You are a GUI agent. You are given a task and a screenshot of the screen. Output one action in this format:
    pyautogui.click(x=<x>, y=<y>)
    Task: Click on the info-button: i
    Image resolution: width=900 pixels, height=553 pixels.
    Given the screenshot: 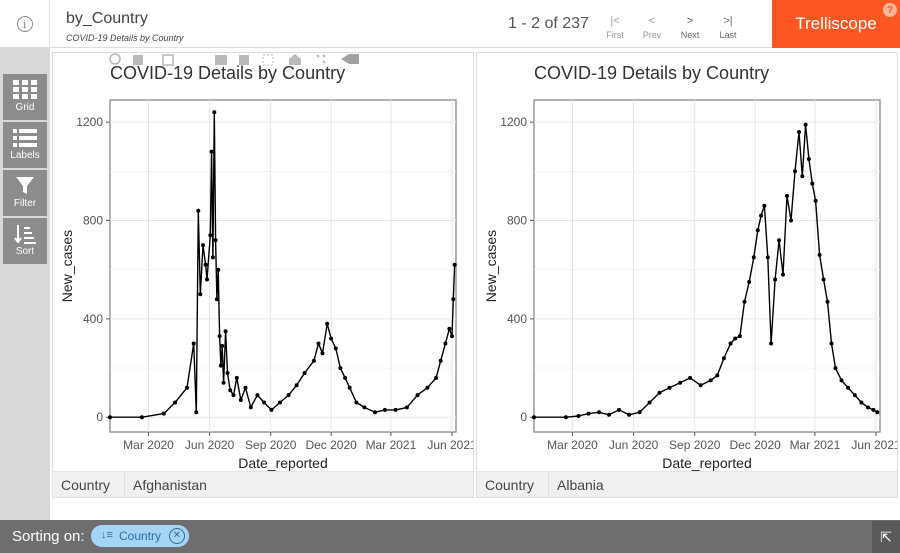 What is the action you would take?
    pyautogui.click(x=25, y=24)
    